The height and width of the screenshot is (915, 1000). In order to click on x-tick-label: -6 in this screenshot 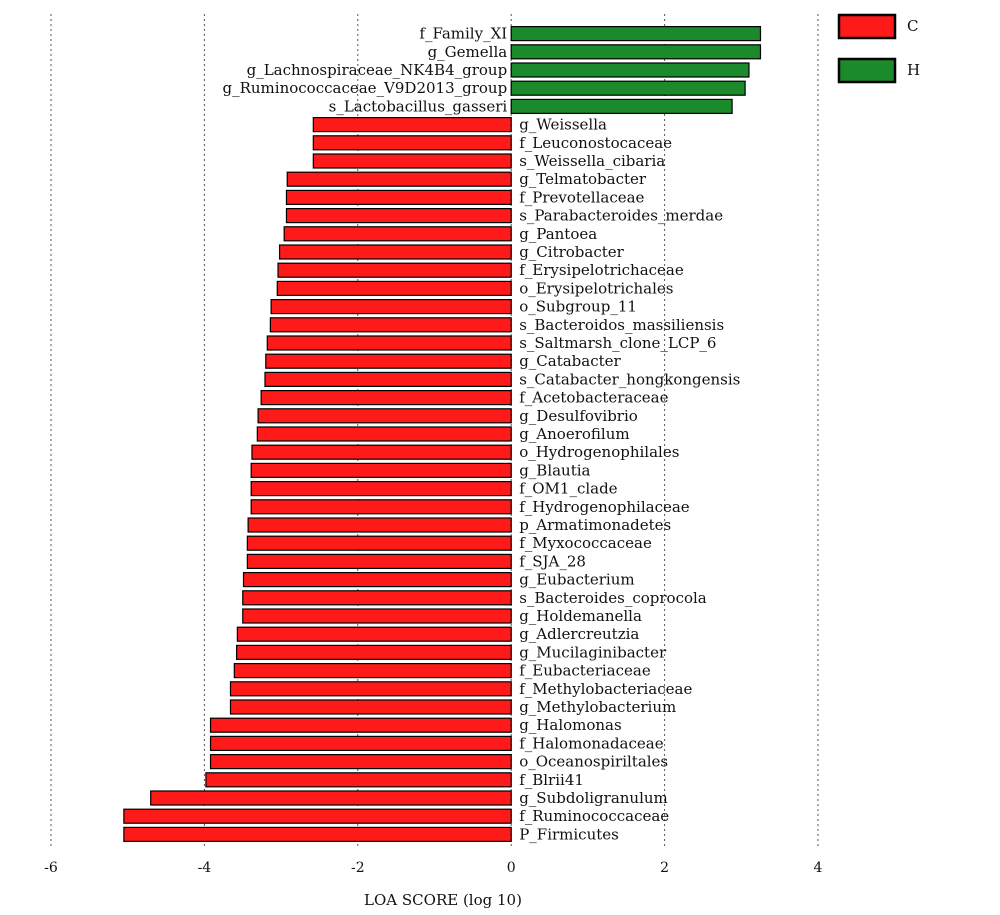, I will do `click(51, 868)`.